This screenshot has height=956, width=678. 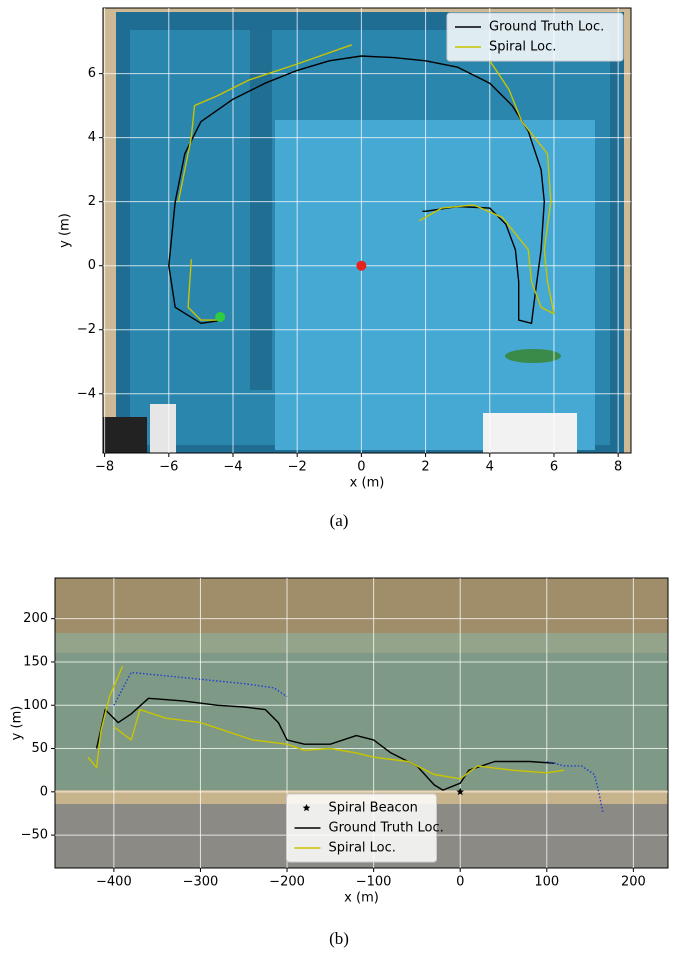 What do you see at coordinates (339, 938) in the screenshot?
I see `caption: (b)` at bounding box center [339, 938].